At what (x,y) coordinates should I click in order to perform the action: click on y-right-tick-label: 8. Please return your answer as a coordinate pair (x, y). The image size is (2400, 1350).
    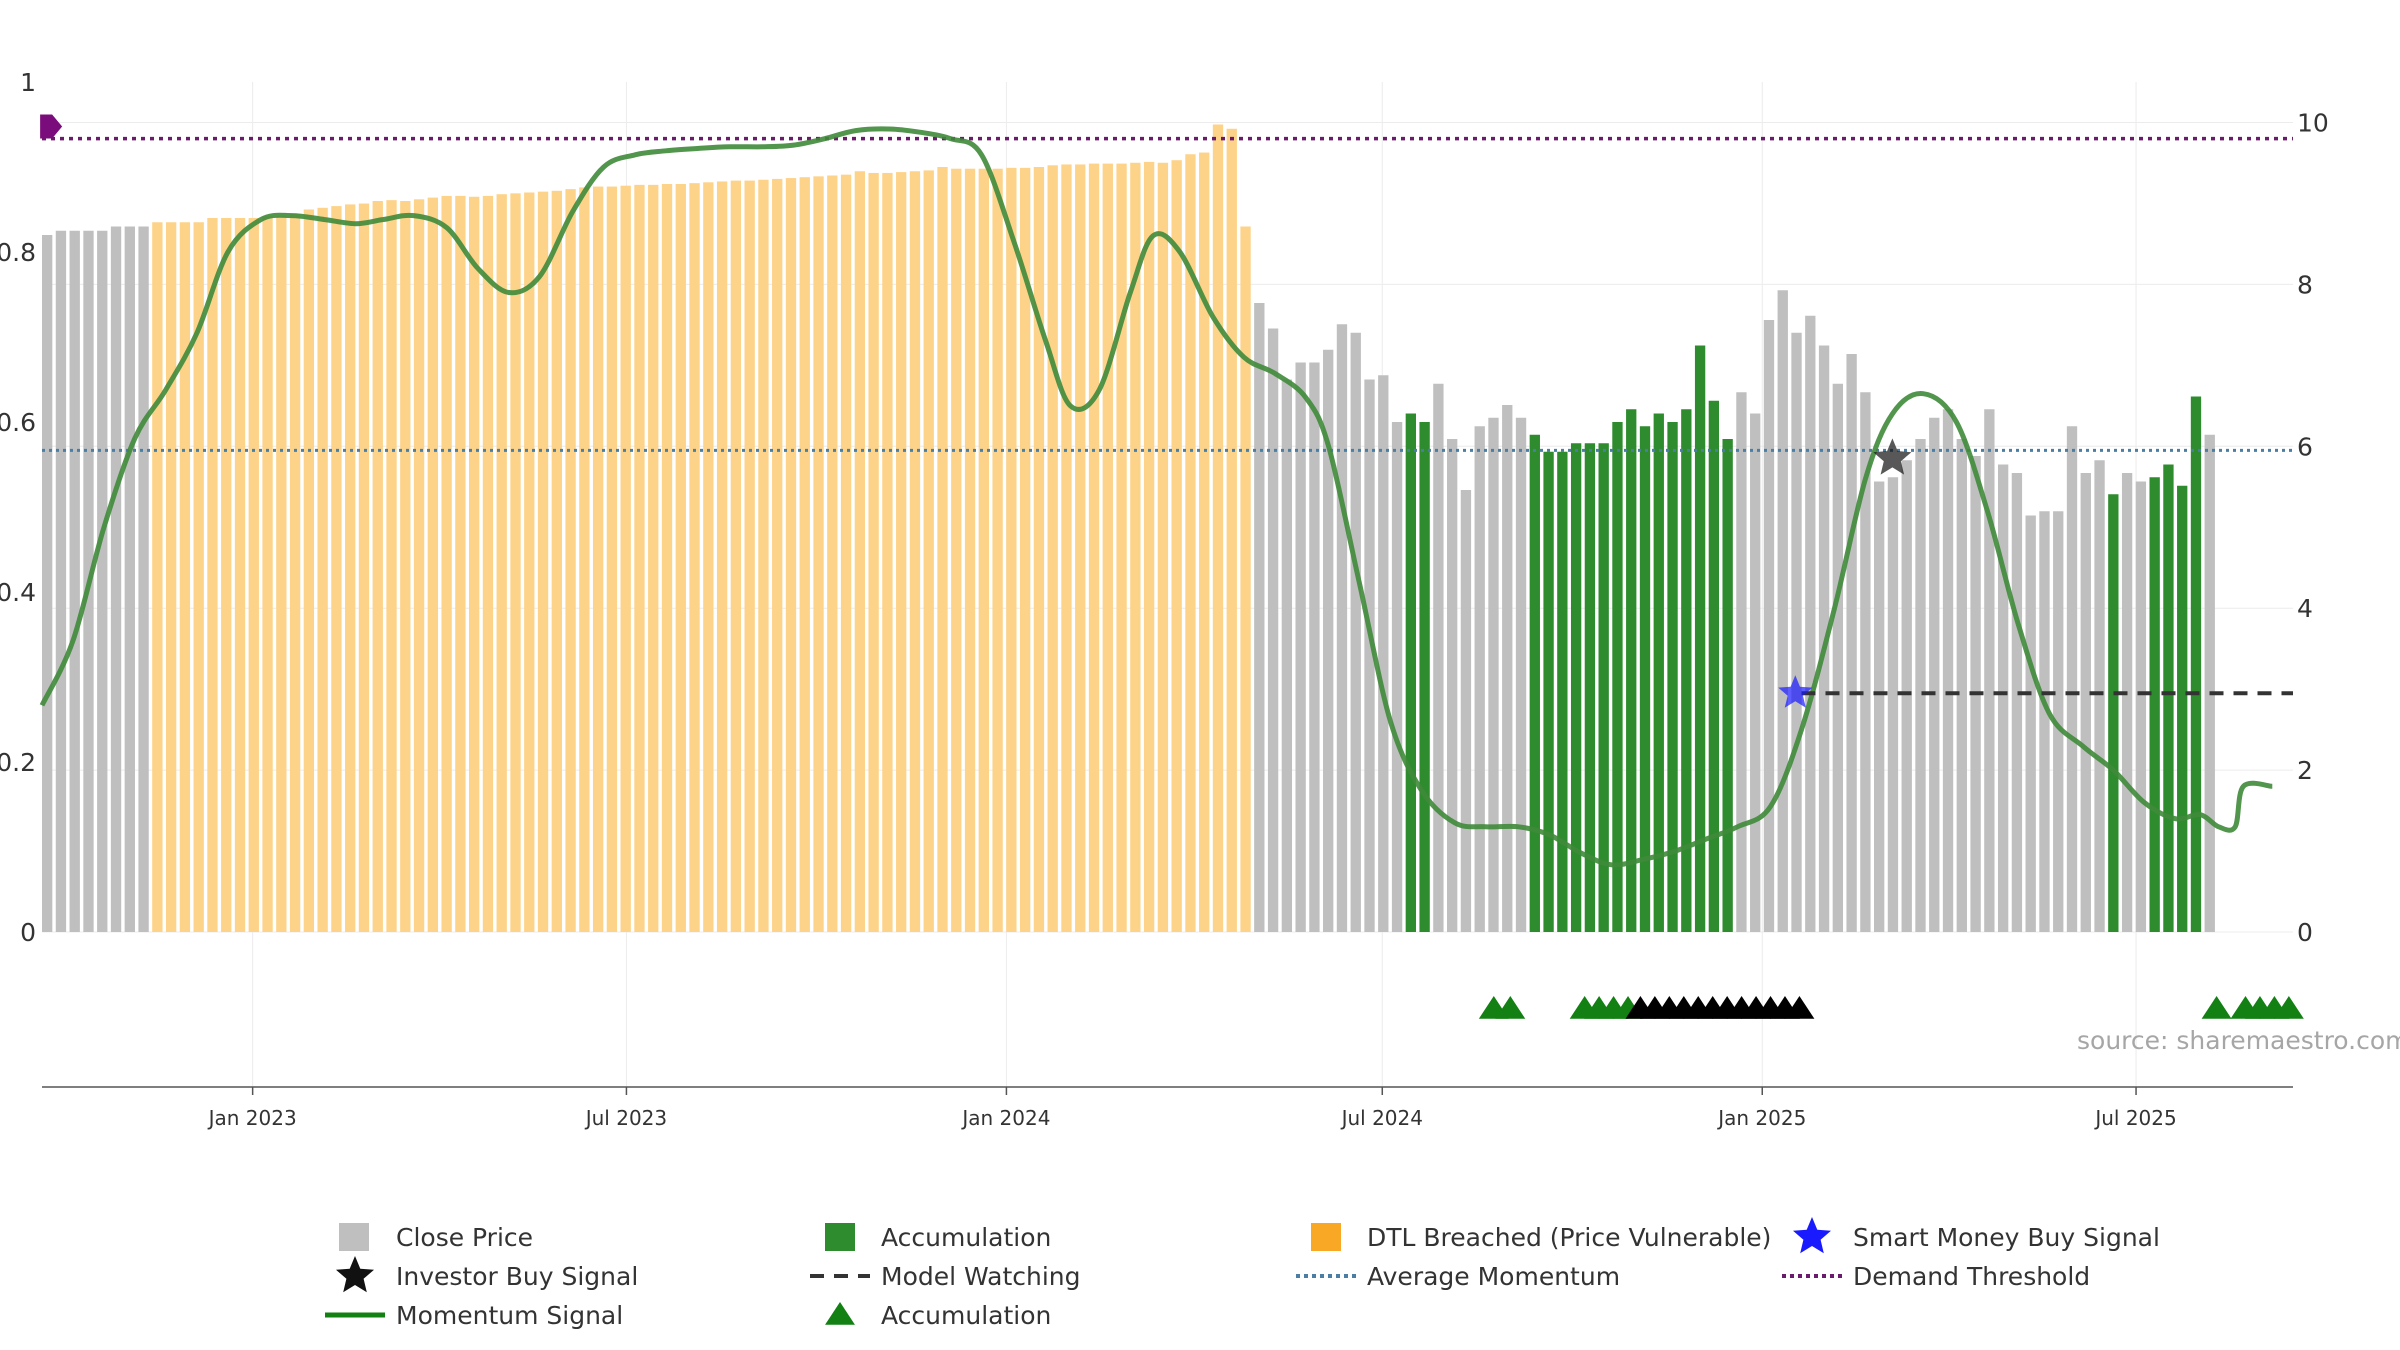
    Looking at the image, I should click on (2305, 284).